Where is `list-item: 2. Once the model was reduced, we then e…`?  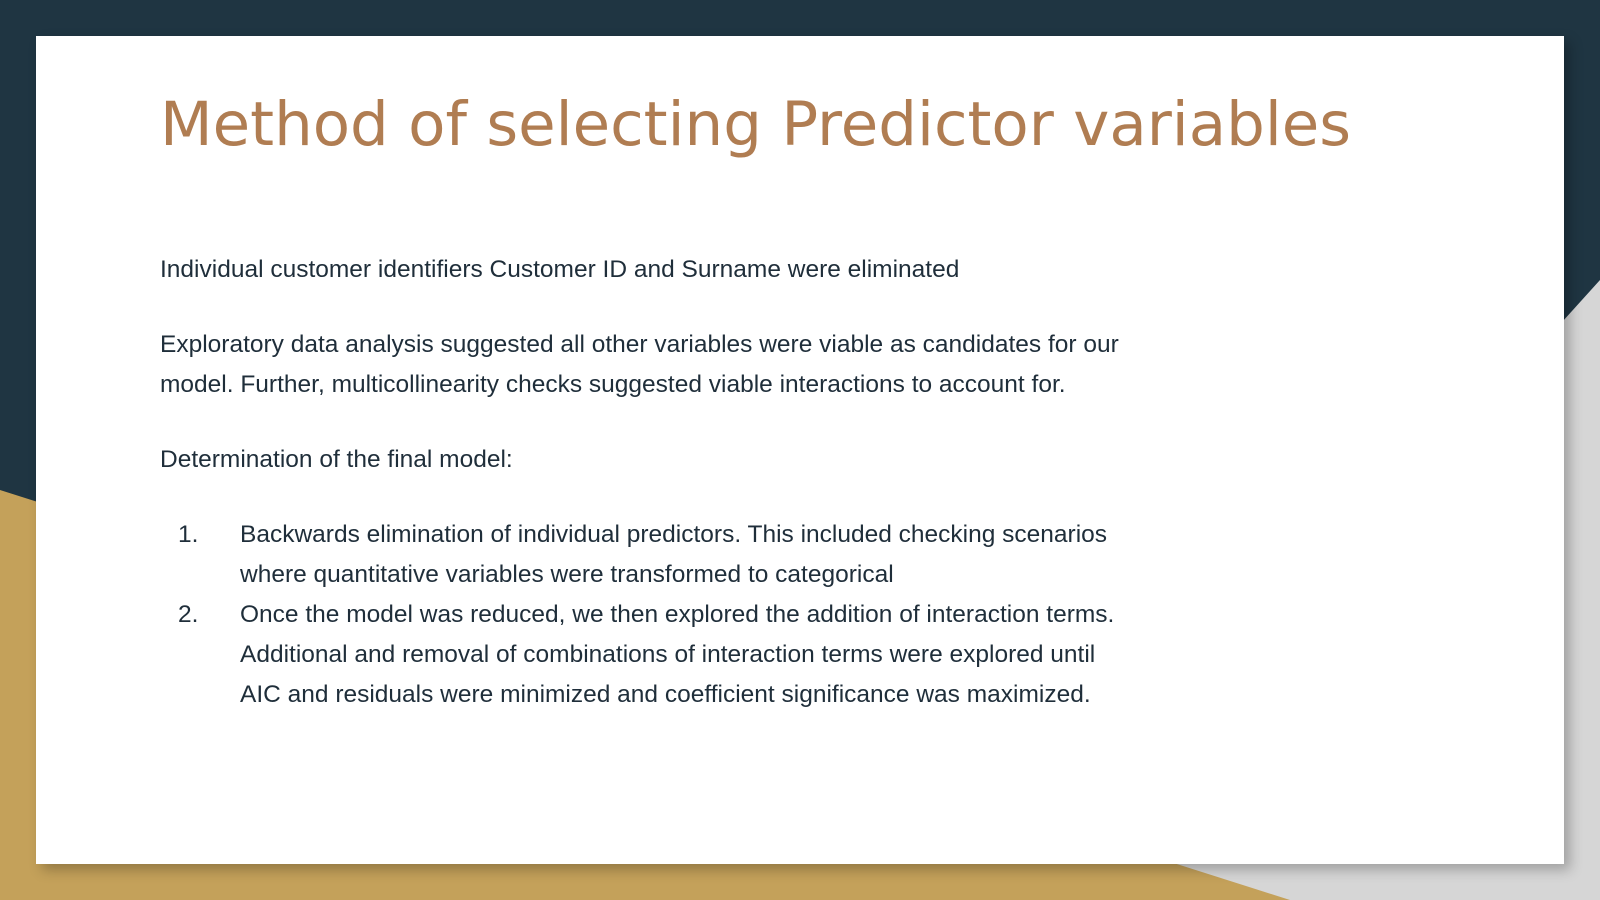
list-item: 2. Once the model was reduced, we then e… is located at coordinates (650, 655).